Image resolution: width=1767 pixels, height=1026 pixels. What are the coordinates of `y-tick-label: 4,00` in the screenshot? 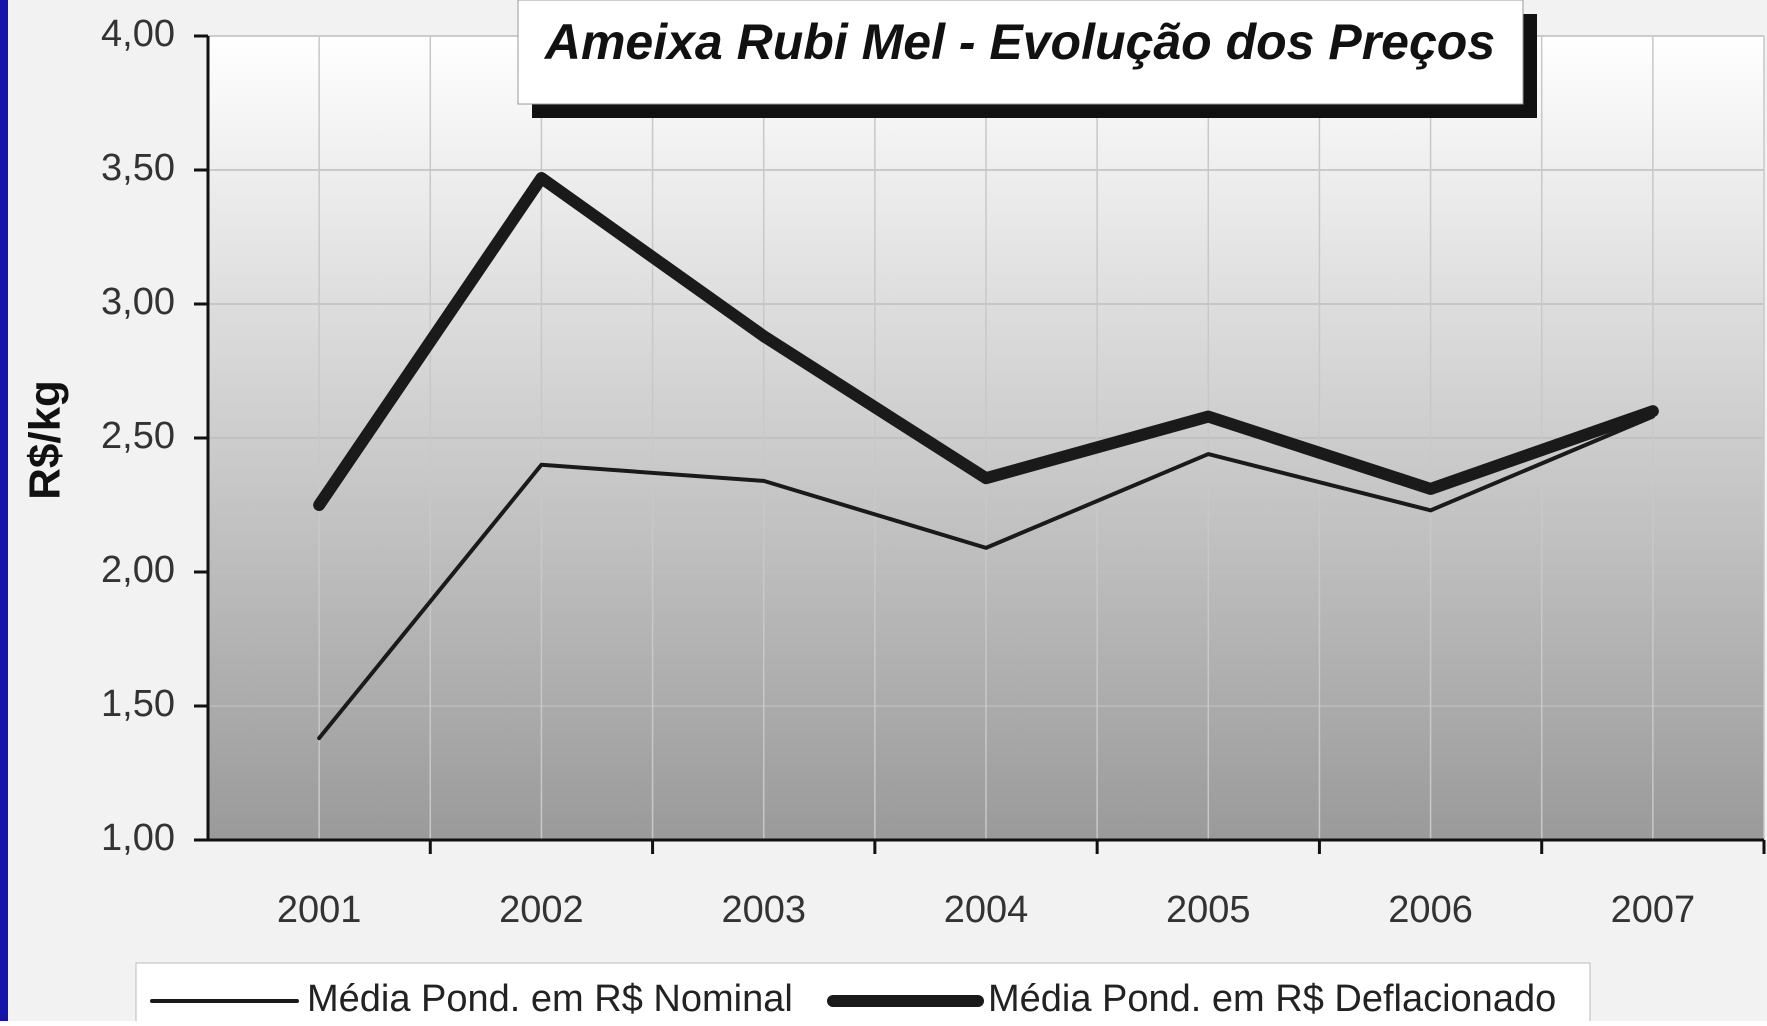 It's located at (138, 34).